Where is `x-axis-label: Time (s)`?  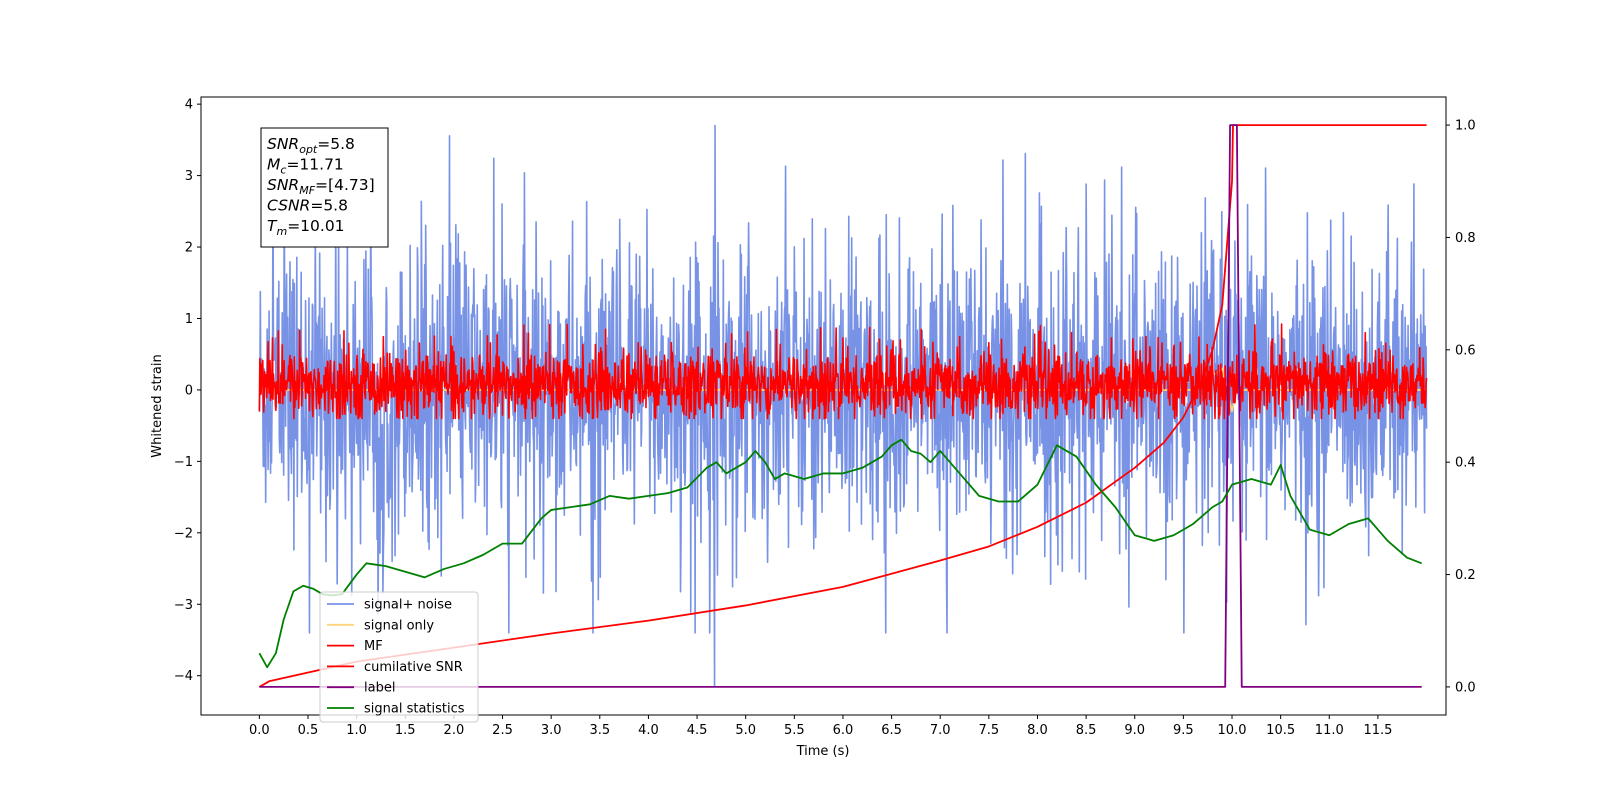
x-axis-label: Time (s) is located at coordinates (823, 751).